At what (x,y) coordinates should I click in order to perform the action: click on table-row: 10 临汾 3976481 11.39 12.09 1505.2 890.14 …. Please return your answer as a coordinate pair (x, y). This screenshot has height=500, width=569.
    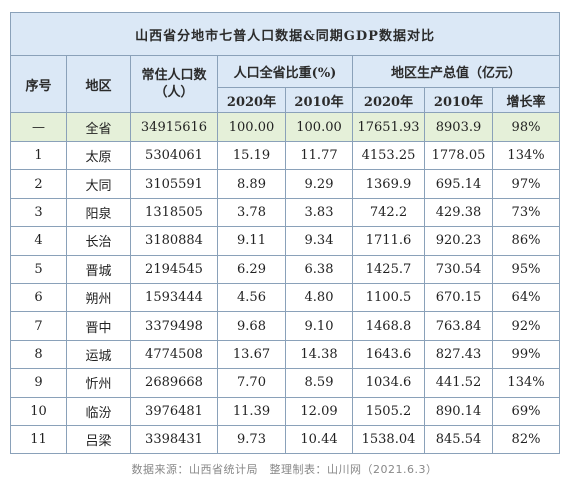
    Looking at the image, I should click on (285, 411).